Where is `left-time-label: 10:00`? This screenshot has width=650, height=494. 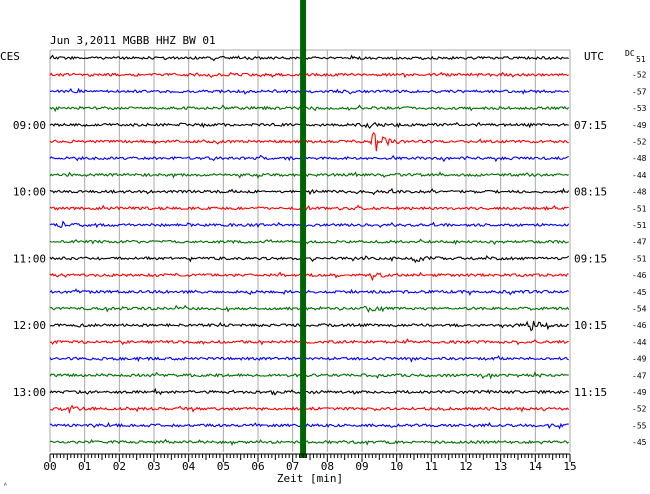
left-time-label: 10:00 is located at coordinates (29, 192).